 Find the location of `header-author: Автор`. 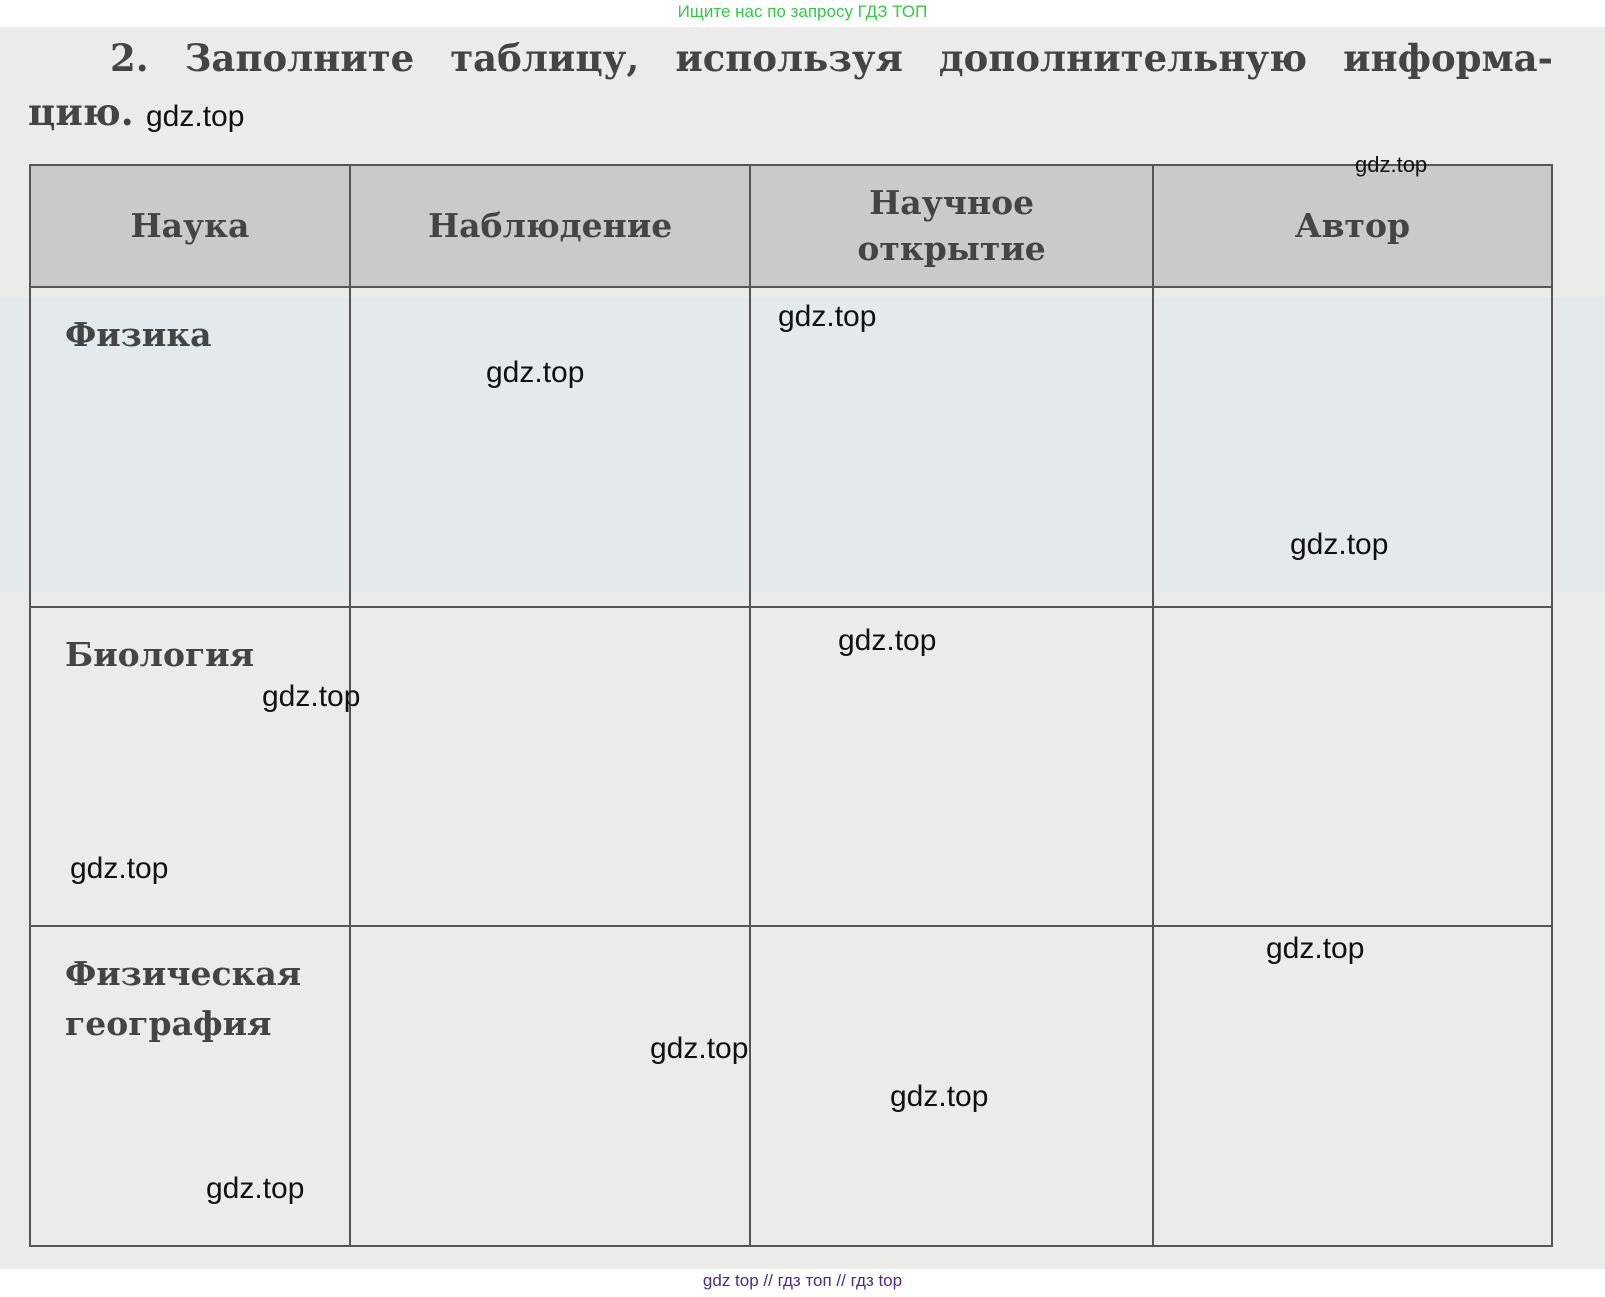

header-author: Автор is located at coordinates (1352, 226).